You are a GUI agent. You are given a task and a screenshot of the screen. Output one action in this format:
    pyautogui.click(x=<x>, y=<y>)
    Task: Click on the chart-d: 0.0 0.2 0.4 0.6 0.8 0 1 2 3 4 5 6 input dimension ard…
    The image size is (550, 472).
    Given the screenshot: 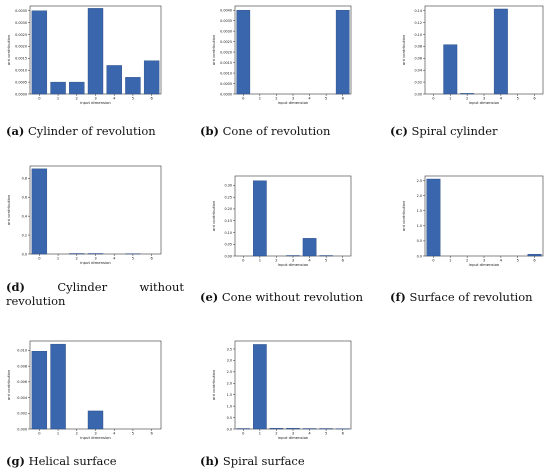 What is the action you would take?
    pyautogui.click(x=84, y=215)
    